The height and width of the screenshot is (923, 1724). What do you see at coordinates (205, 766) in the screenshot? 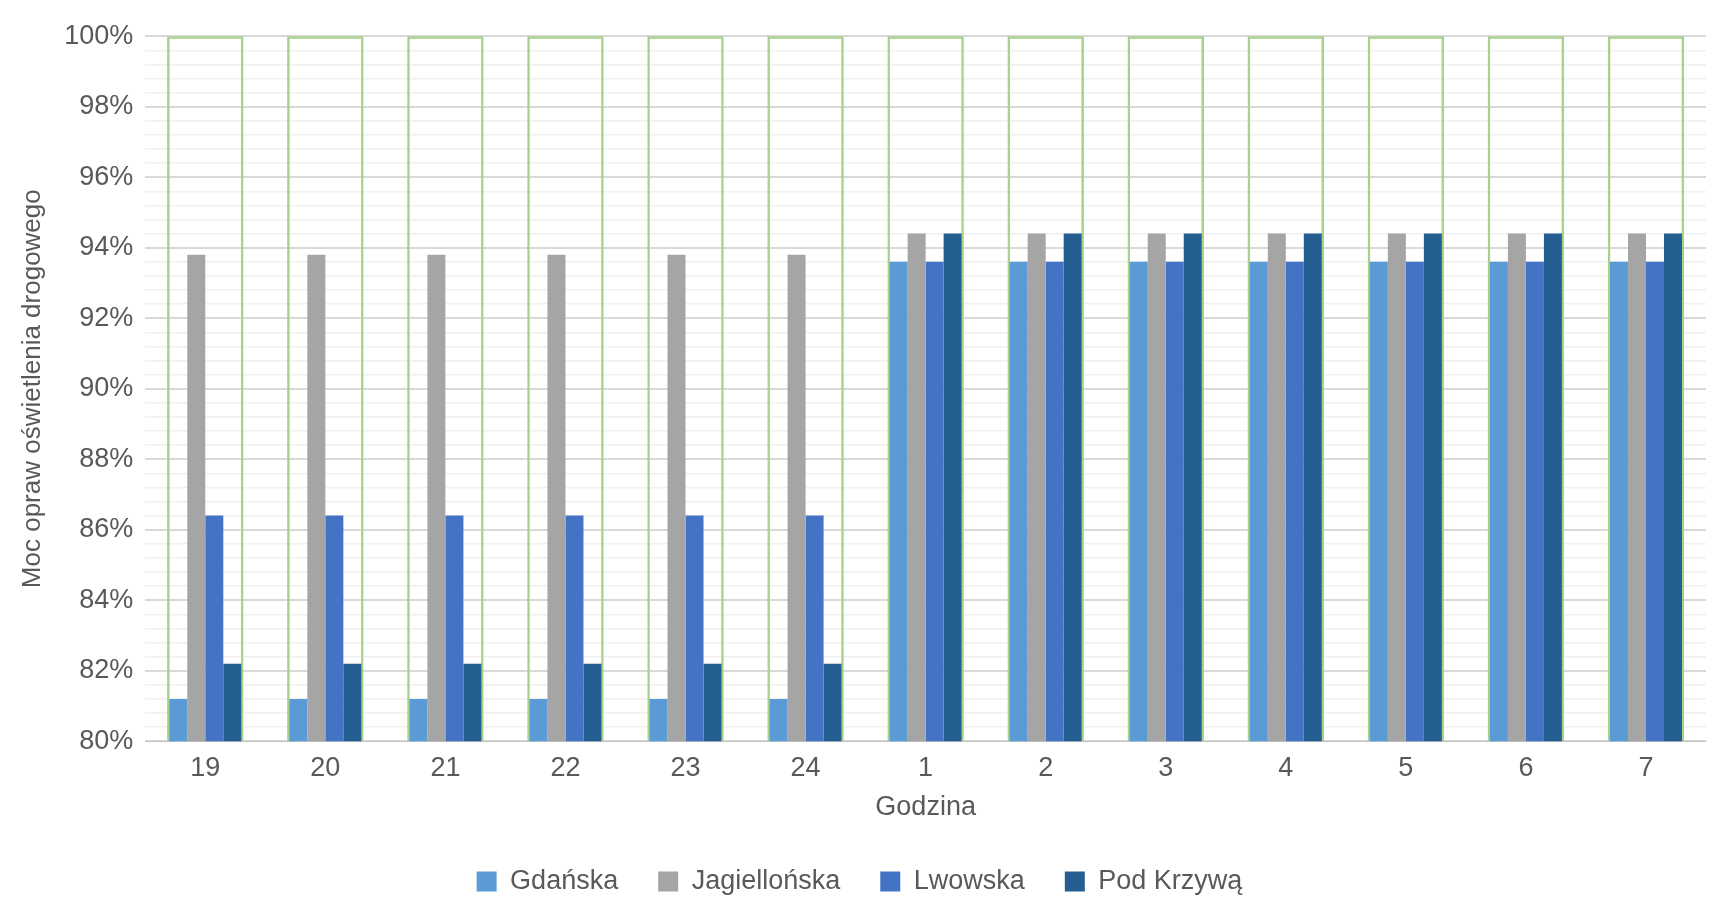
I see `x-tick-label: 19` at bounding box center [205, 766].